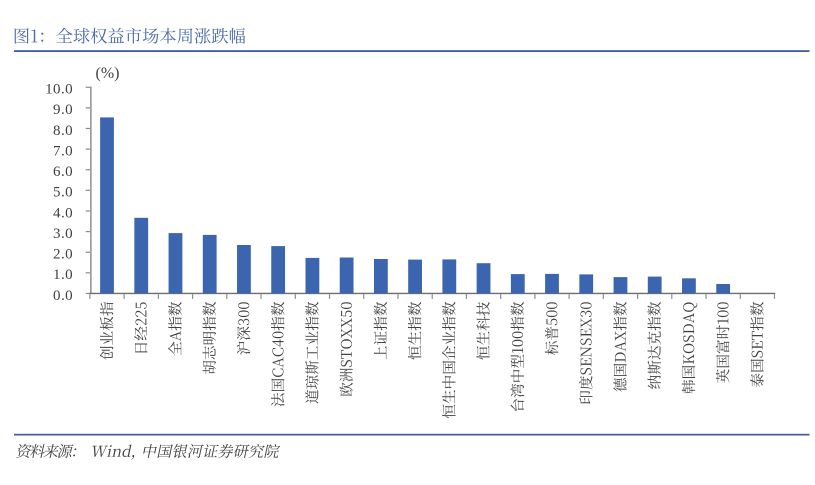 The image size is (815, 485). Describe the element at coordinates (63, 255) in the screenshot. I see `svg-text: 2.0` at that location.